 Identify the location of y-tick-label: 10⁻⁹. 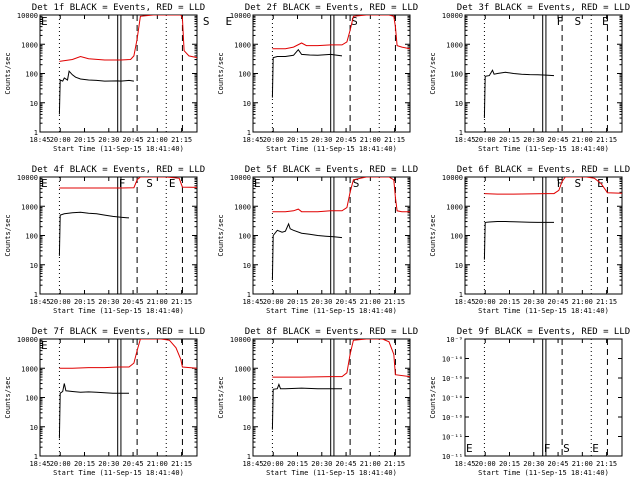
(454, 340).